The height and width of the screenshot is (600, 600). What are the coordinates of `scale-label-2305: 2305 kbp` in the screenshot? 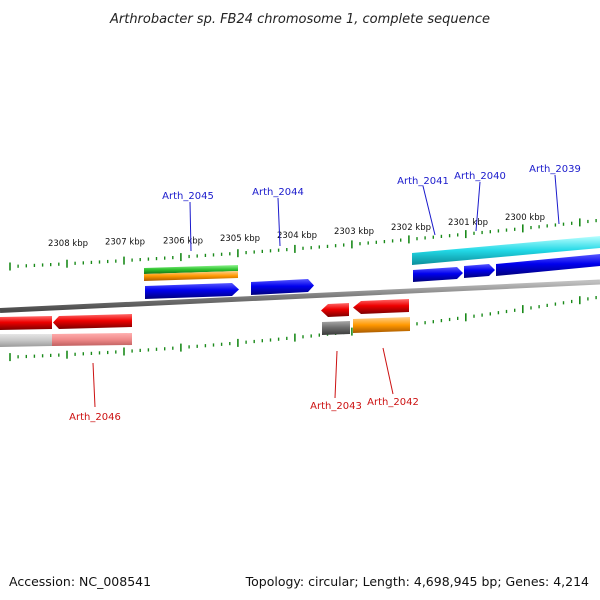 It's located at (240, 239).